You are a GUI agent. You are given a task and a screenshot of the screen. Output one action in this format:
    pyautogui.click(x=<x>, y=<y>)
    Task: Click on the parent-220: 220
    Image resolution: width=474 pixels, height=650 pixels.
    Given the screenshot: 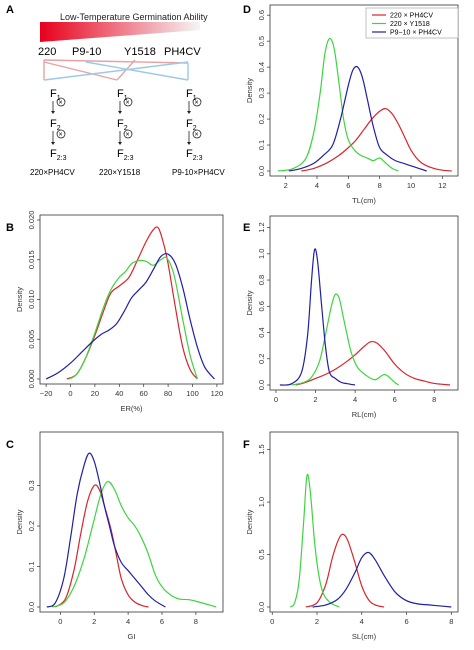 What is the action you would take?
    pyautogui.click(x=47, y=52)
    